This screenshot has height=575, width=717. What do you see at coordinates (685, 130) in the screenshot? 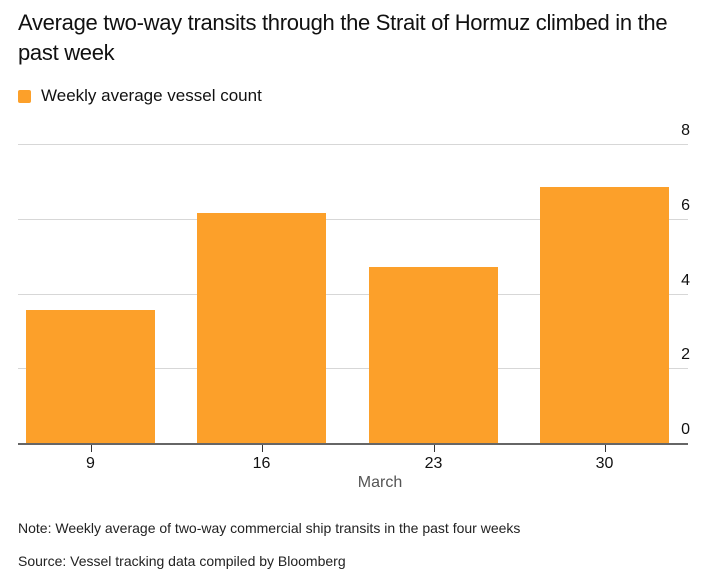
I see `y-tick-label: 8` at bounding box center [685, 130].